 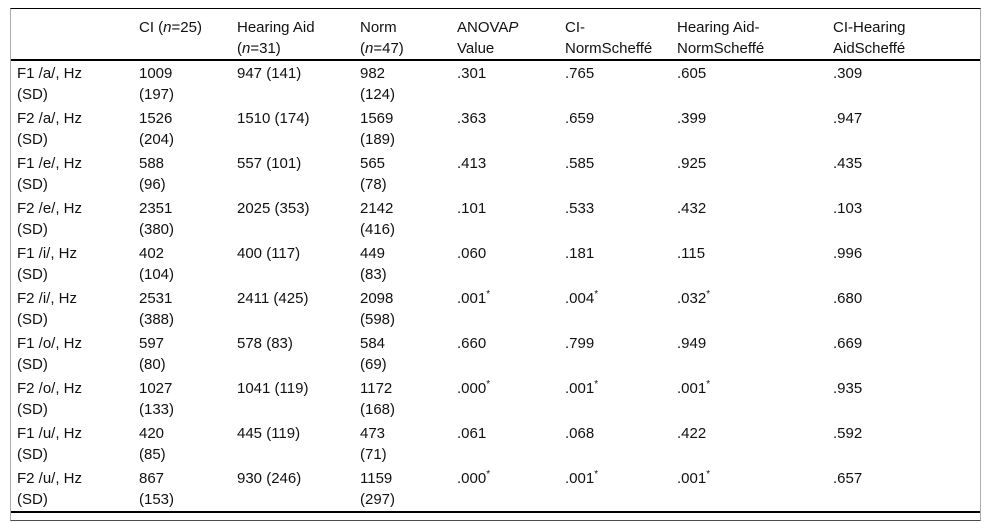 What do you see at coordinates (50, 84) in the screenshot?
I see `row-label: F1 /a/, Hz (SD)` at bounding box center [50, 84].